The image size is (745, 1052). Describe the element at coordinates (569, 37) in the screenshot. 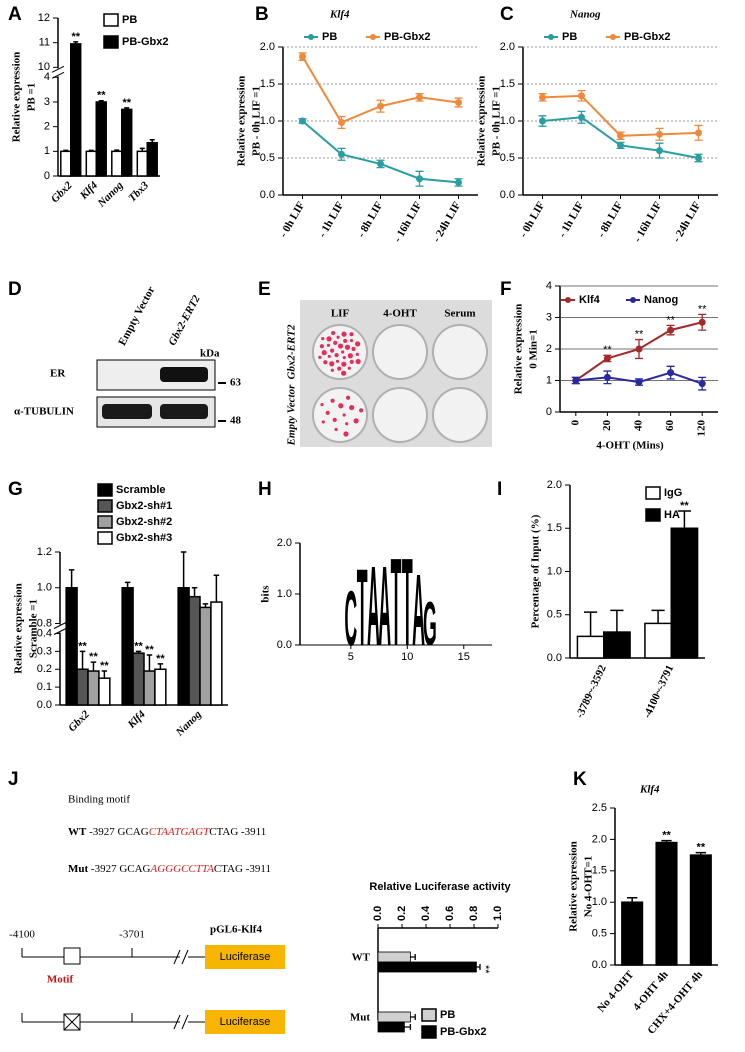

I see `legend-label: PB` at that location.